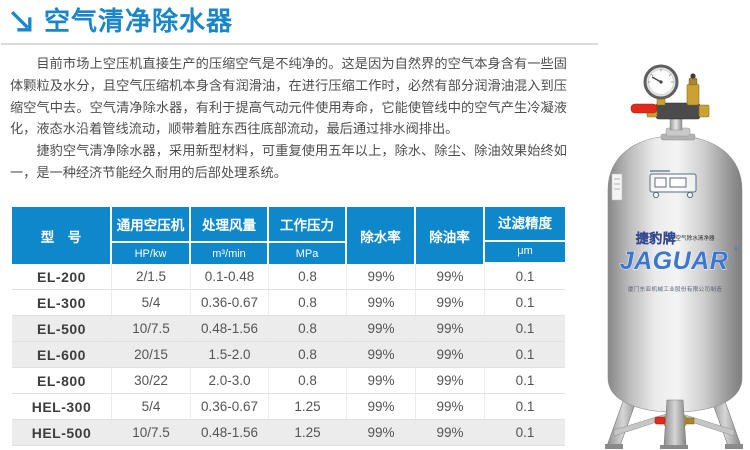 This screenshot has width=750, height=450. What do you see at coordinates (675, 289) in the screenshot?
I see `maker-label: 厦门东亚机械工业股份有限公司制造` at bounding box center [675, 289].